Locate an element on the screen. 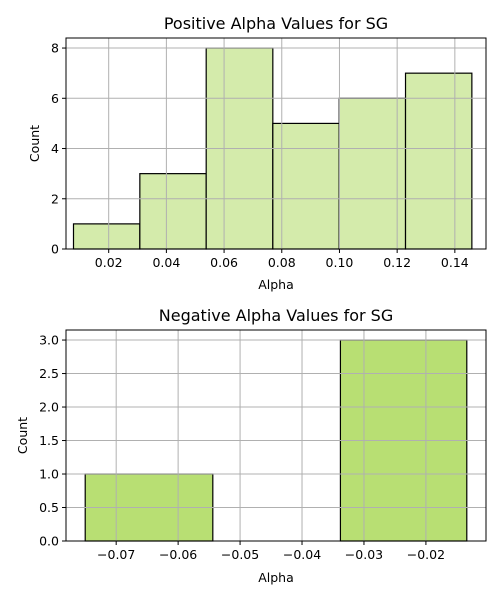 Image resolution: width=500 pixels, height=600 pixels. y-tick-label-6: 2.5 is located at coordinates (49, 373).